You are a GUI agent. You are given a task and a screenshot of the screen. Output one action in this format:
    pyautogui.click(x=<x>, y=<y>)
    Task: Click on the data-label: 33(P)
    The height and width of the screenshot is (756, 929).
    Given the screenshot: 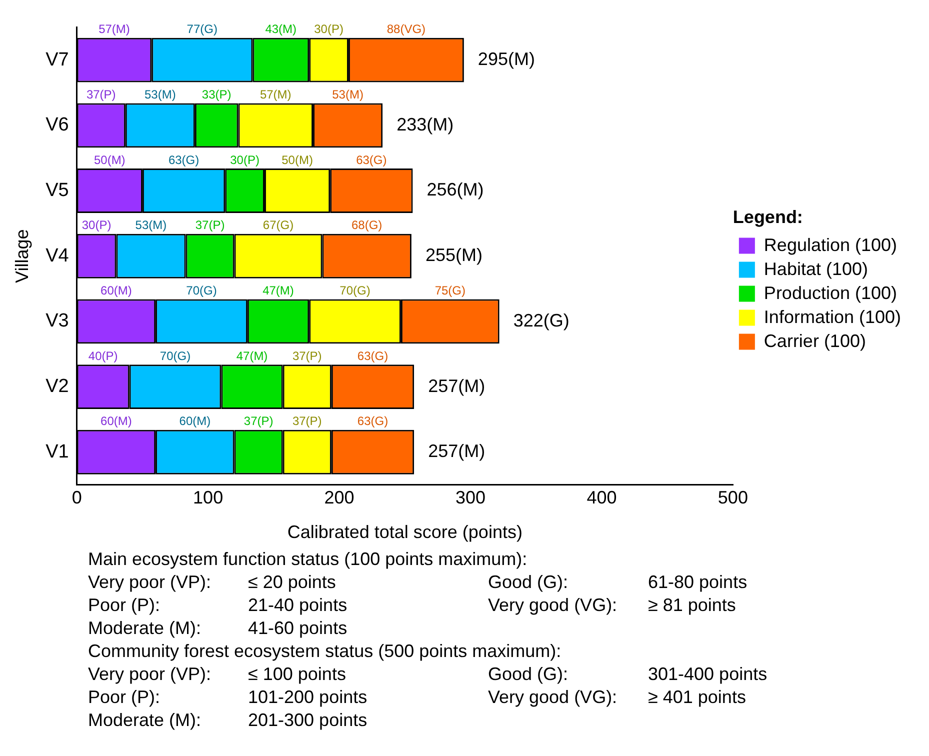 What is the action you would take?
    pyautogui.click(x=217, y=95)
    